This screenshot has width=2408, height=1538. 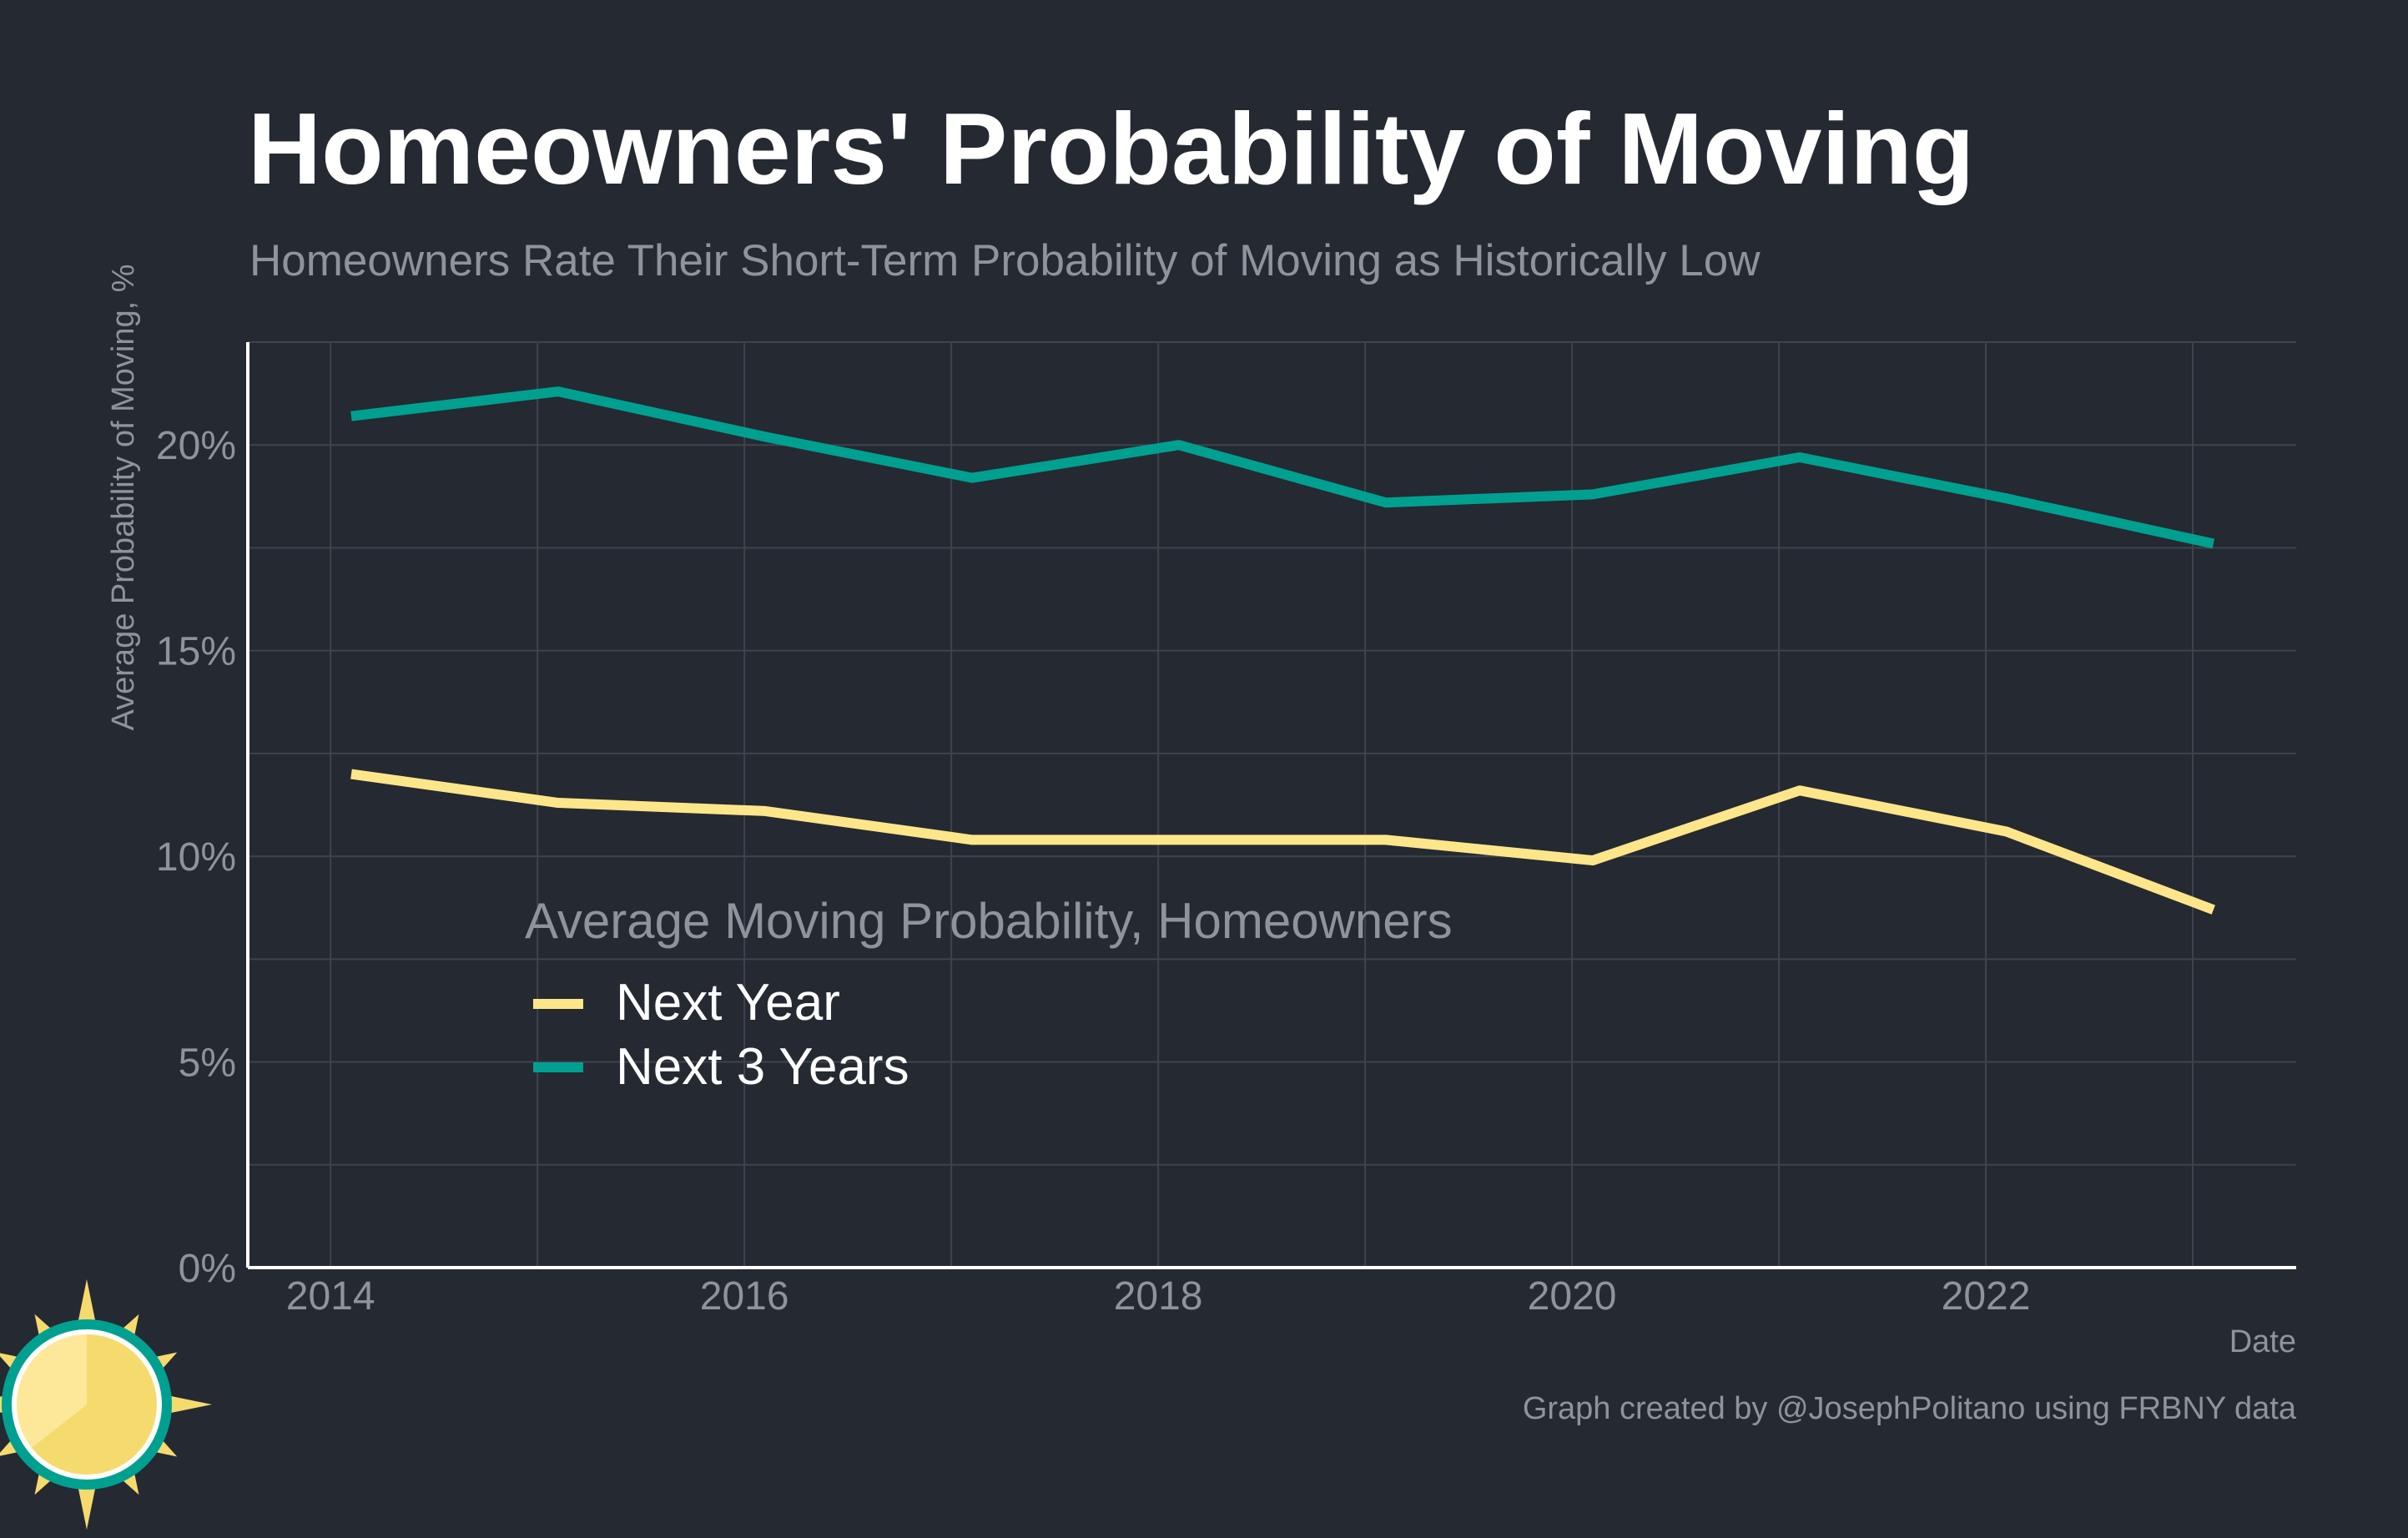 What do you see at coordinates (106, 1404) in the screenshot?
I see `sun-logo-icon` at bounding box center [106, 1404].